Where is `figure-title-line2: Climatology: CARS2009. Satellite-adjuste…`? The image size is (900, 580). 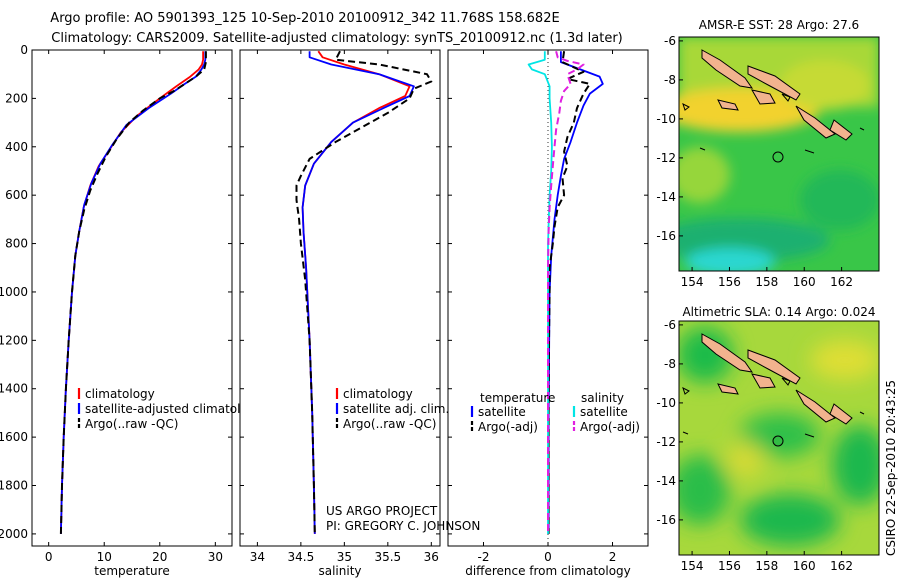
figure-title-line2: Climatology: CARS2009. Satellite-adjuste… is located at coordinates (337, 38).